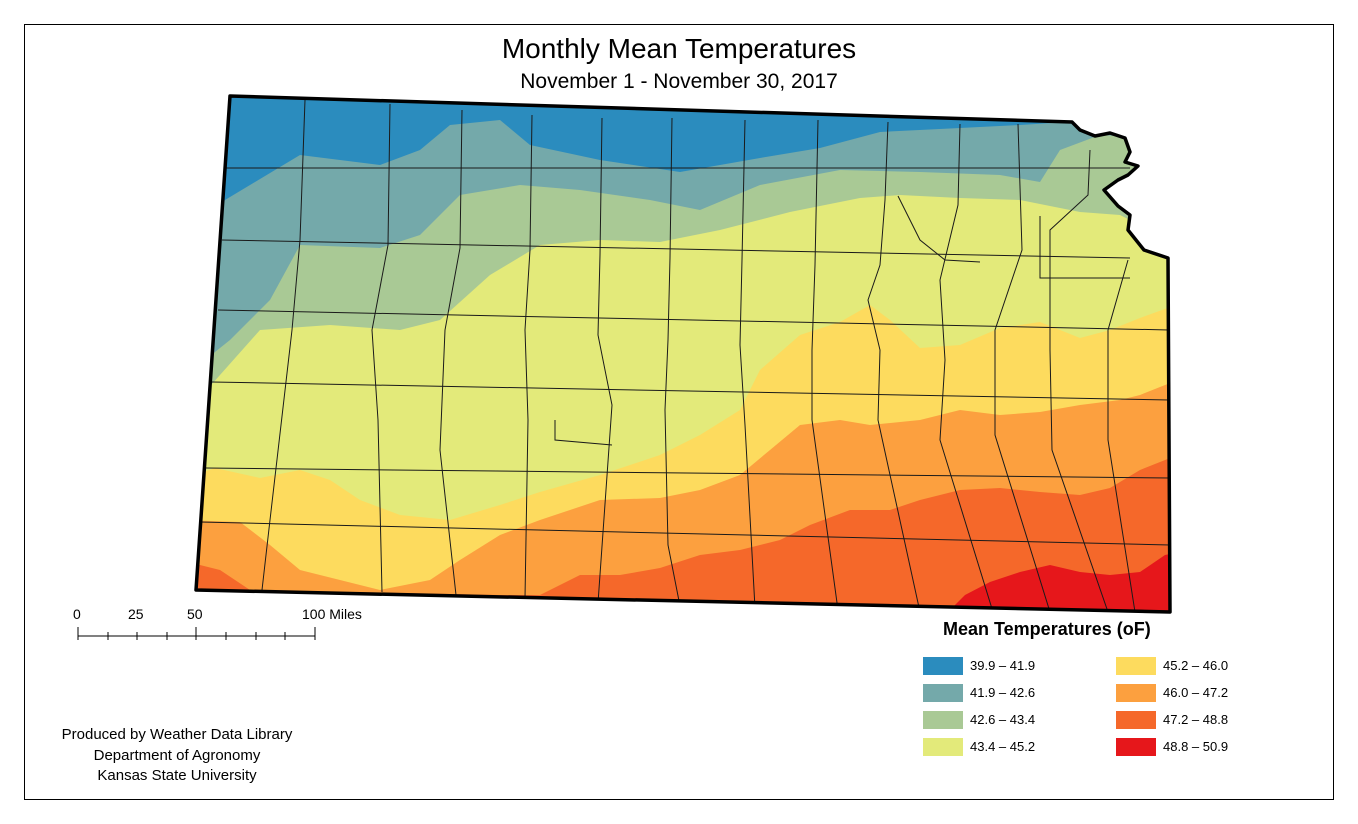  Describe the element at coordinates (177, 755) in the screenshot. I see `credit-line-2: Department of Agronomy` at that location.